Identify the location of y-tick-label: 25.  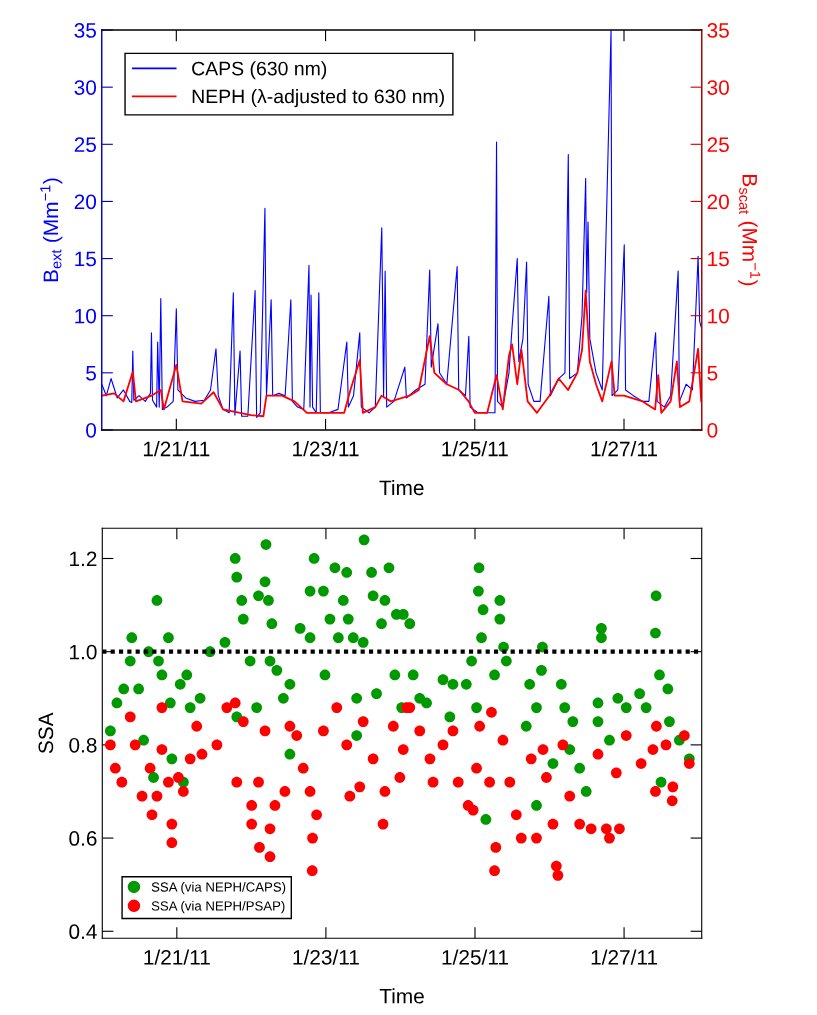
(85, 145).